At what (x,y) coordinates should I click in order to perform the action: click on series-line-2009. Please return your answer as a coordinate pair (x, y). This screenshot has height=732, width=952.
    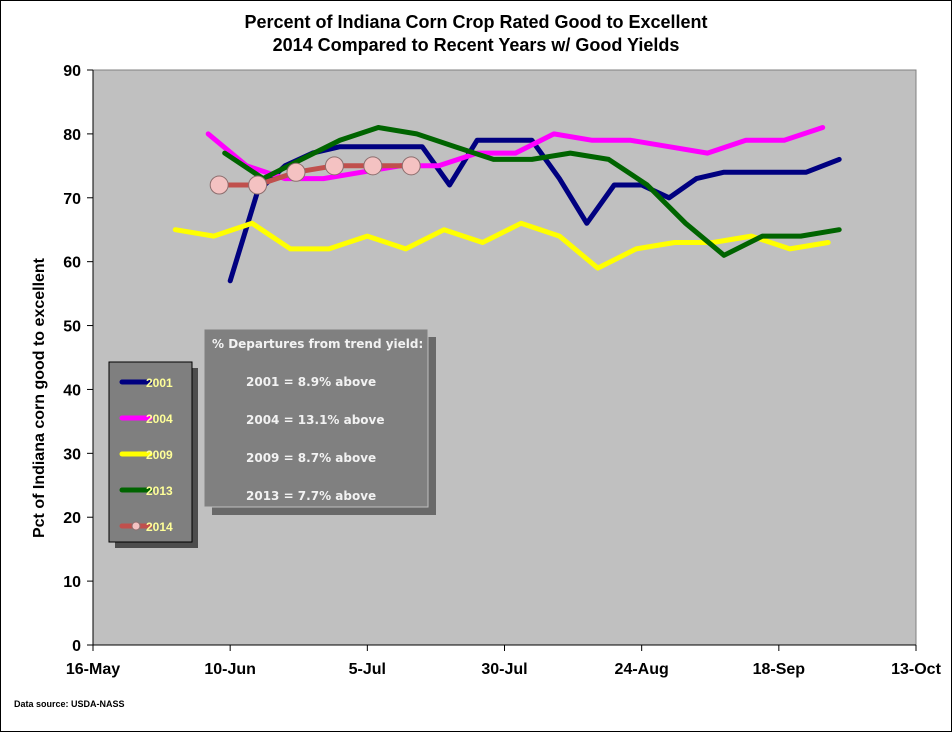
    Looking at the image, I should click on (501, 245).